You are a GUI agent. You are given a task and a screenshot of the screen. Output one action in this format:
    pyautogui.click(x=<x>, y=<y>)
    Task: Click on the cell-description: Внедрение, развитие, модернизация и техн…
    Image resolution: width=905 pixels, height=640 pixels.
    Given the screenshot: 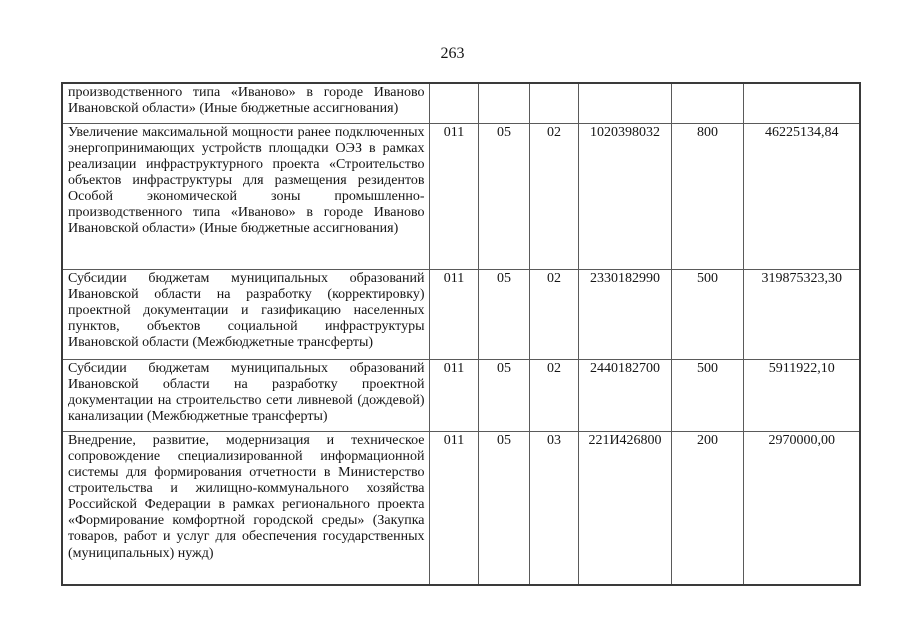 What is the action you would take?
    pyautogui.click(x=245, y=508)
    